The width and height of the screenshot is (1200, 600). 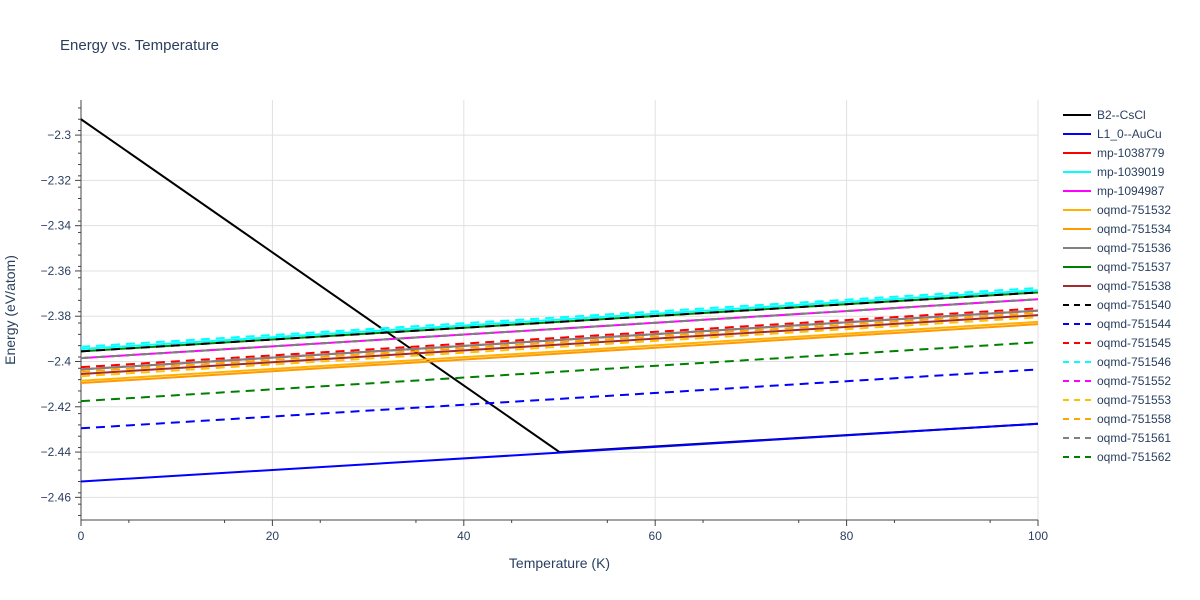 What do you see at coordinates (1134, 286) in the screenshot?
I see `legend-label: oqmd-751538` at bounding box center [1134, 286].